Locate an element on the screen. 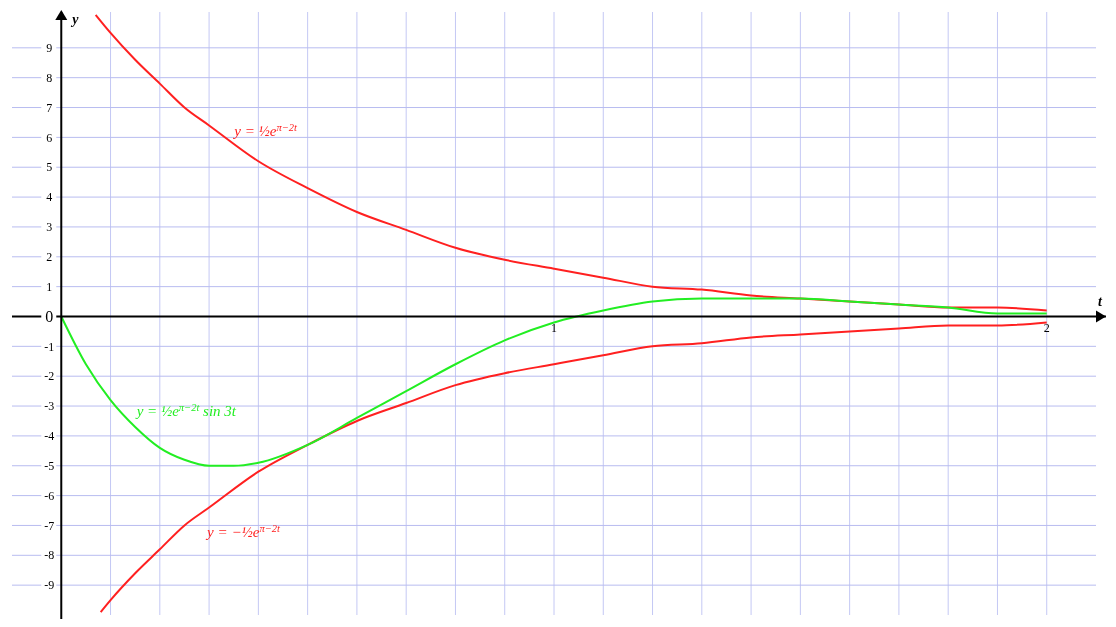  y-tick-label: -4 is located at coordinates (49, 436).